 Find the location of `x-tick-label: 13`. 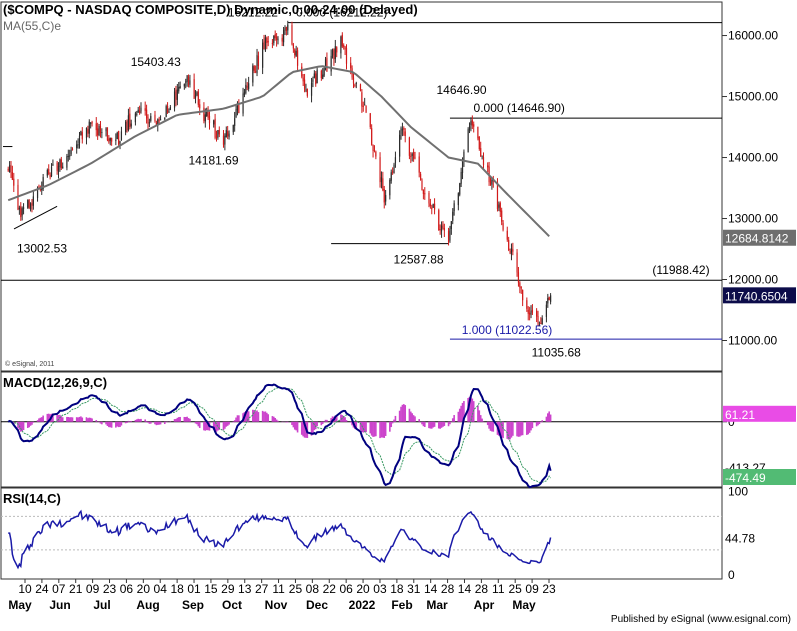

x-tick-label: 13 is located at coordinates (245, 589).